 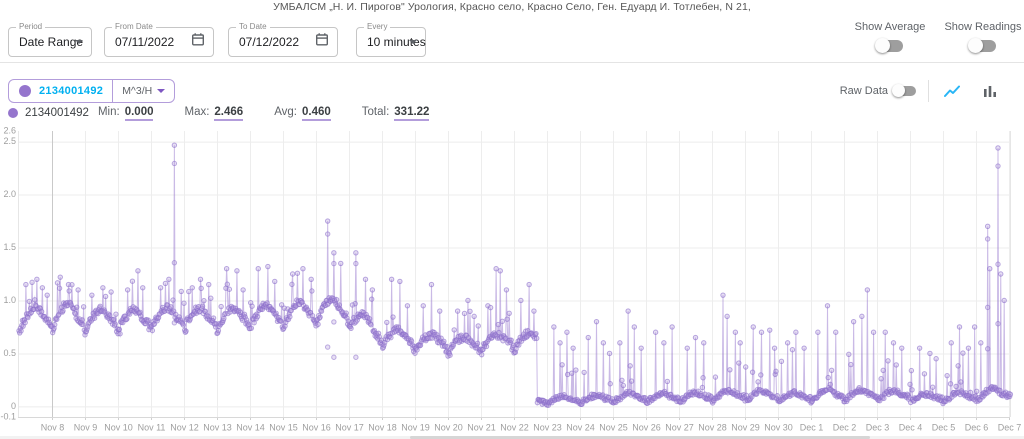 I want to click on raw-data-toggle, so click(x=904, y=90).